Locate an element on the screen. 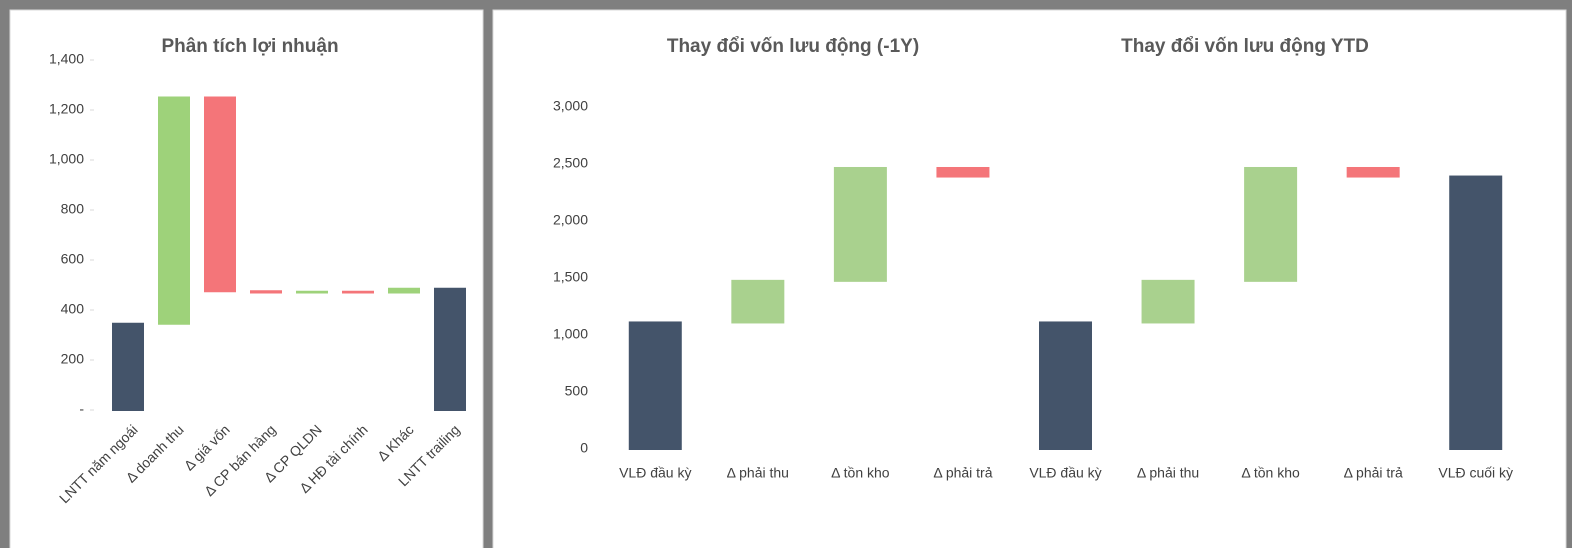 This screenshot has width=1572, height=548. y-tick-label: 800 is located at coordinates (73, 209).